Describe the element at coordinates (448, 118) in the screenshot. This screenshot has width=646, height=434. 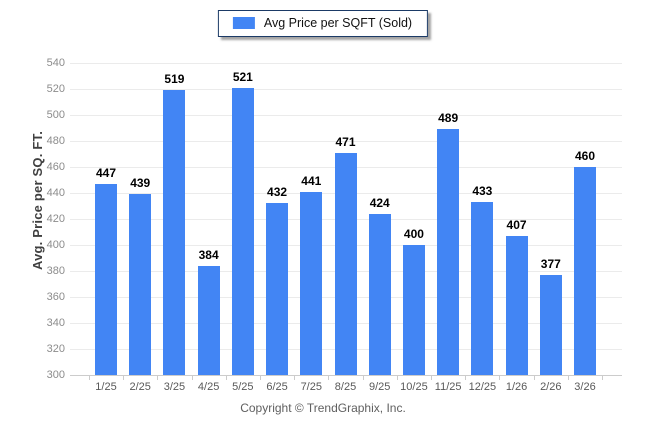
I see `bar-value-label: 489` at that location.